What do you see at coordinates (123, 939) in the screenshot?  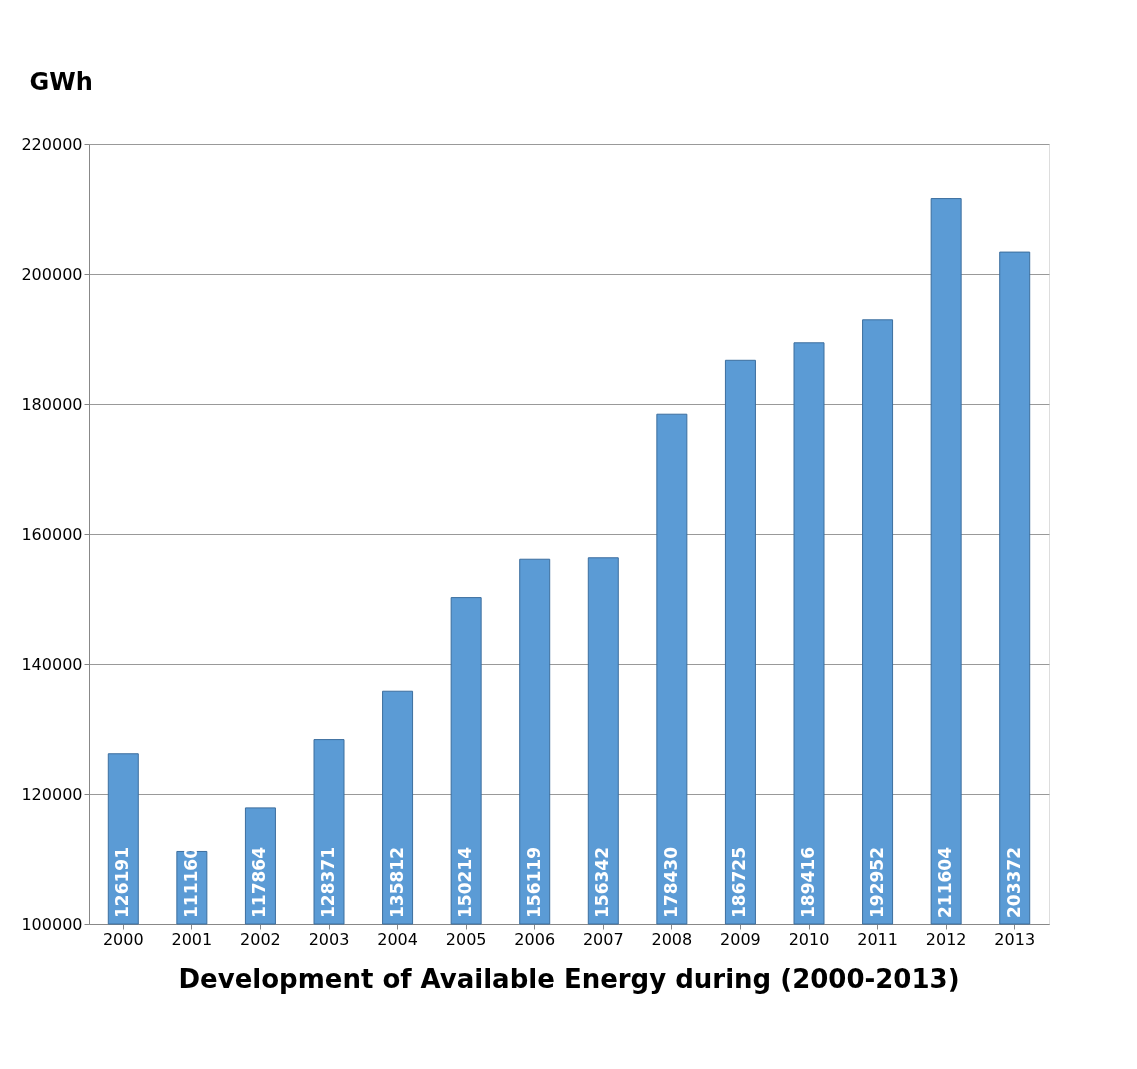 I see `x-tick-label: 2000` at bounding box center [123, 939].